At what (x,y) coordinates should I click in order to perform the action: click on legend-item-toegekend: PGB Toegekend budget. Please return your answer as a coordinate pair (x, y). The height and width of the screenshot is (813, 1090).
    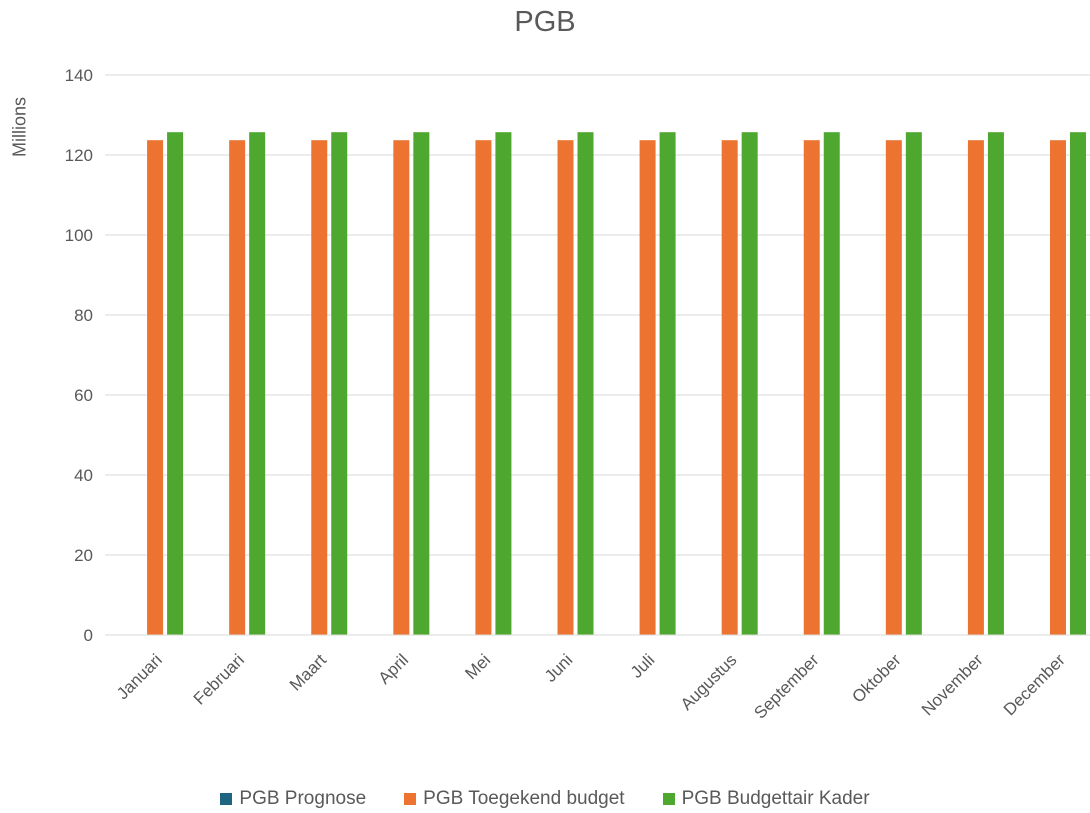
    Looking at the image, I should click on (514, 799).